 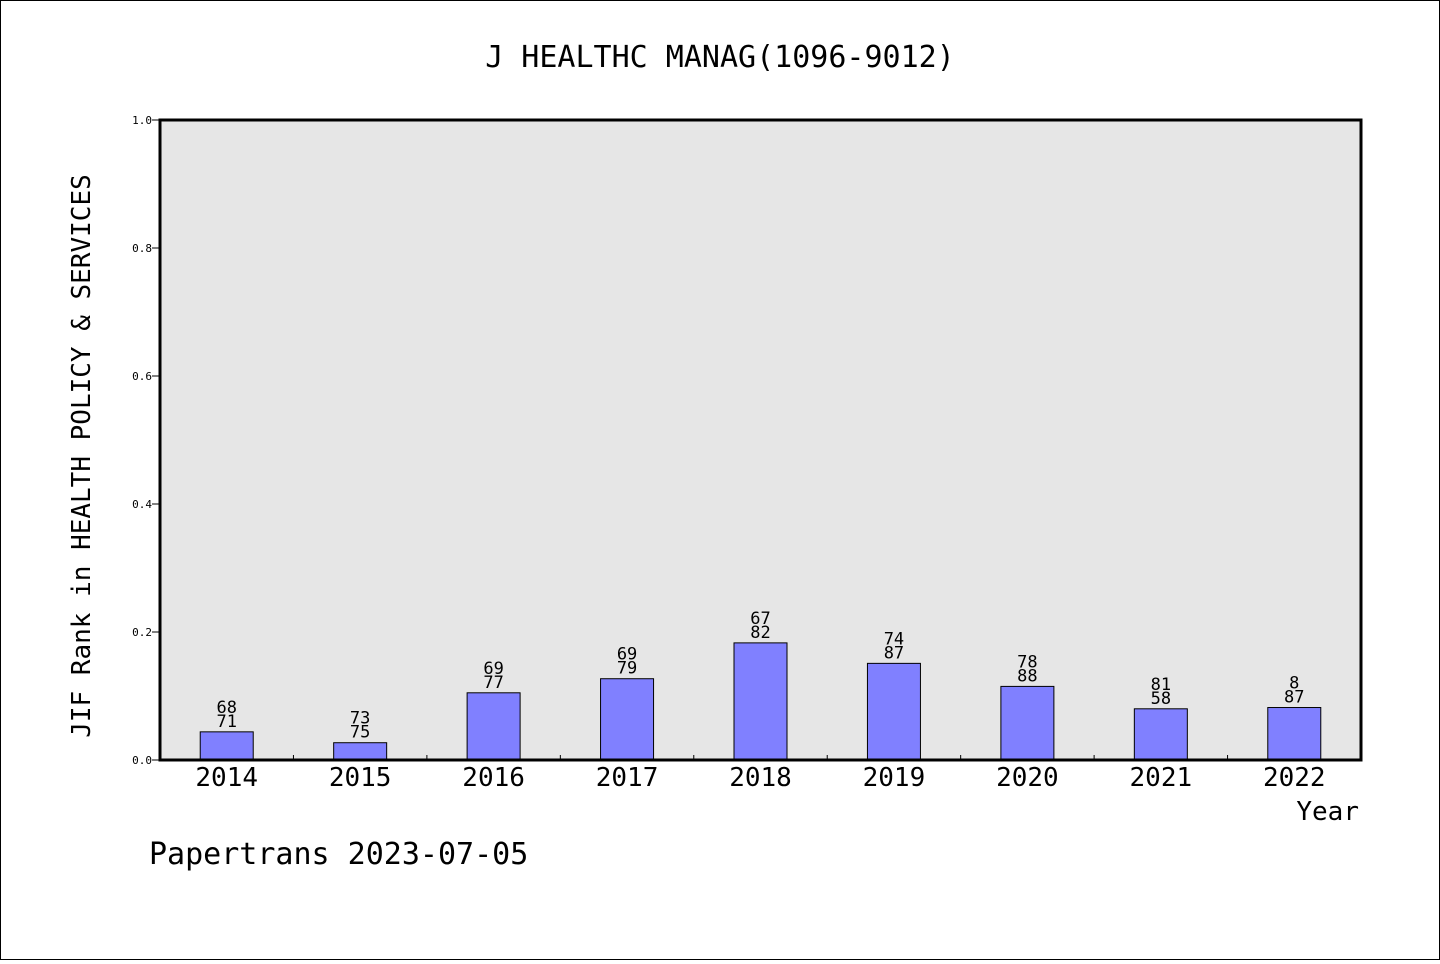 What do you see at coordinates (1027, 723) in the screenshot?
I see `bar-2020` at bounding box center [1027, 723].